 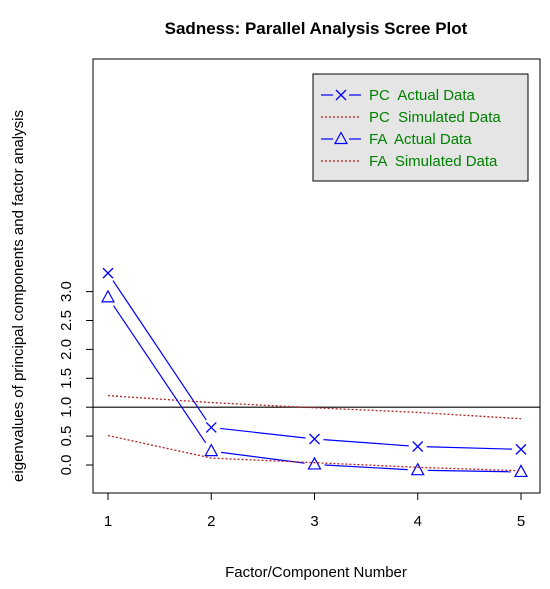 What do you see at coordinates (521, 521) in the screenshot?
I see `x-tick-label: 5` at bounding box center [521, 521].